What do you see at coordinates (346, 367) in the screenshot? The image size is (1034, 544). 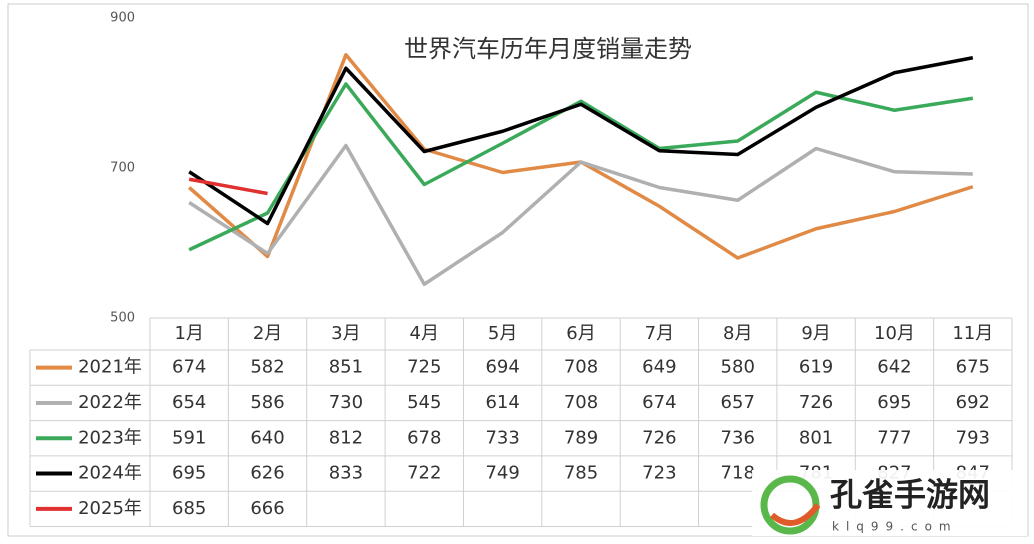 I see `table-value: 851` at bounding box center [346, 367].